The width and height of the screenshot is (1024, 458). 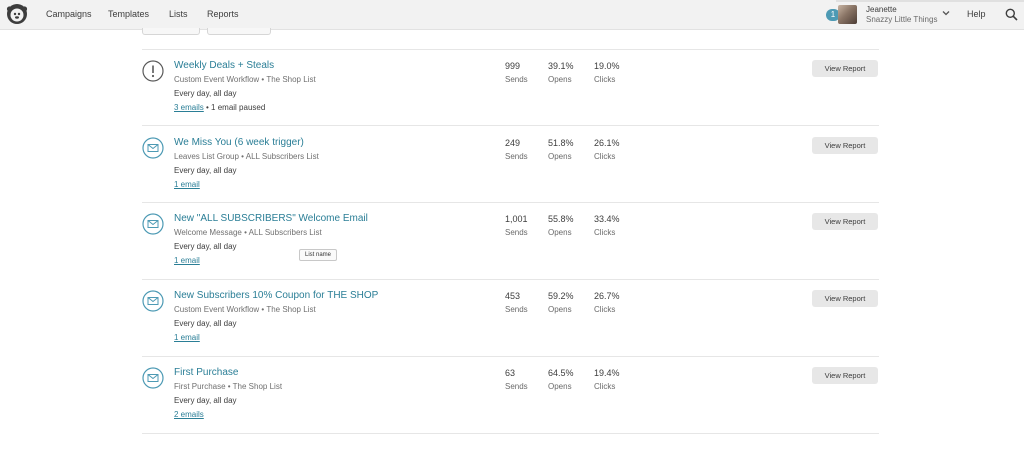 What do you see at coordinates (607, 296) in the screenshot?
I see `clicks-value: 26.7%` at bounding box center [607, 296].